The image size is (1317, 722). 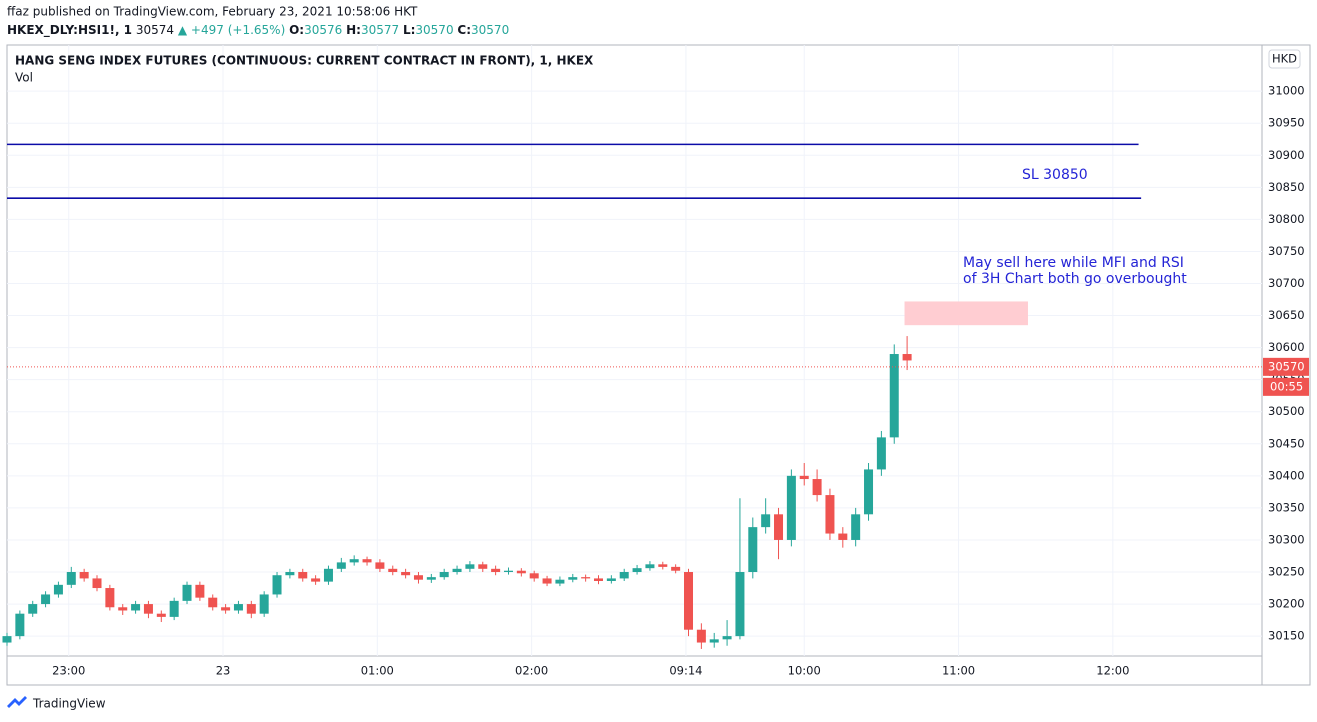 What do you see at coordinates (69, 704) in the screenshot?
I see `brand: TradingView` at bounding box center [69, 704].